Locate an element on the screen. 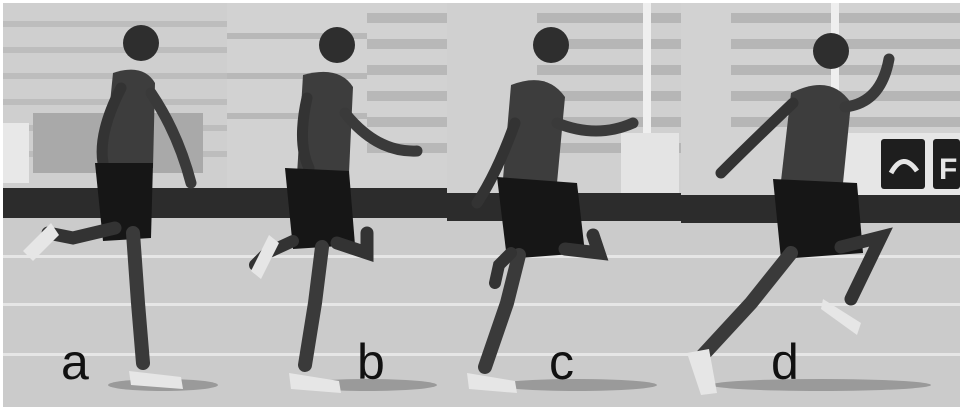 This screenshot has height=412, width=963. panel-b-label: b is located at coordinates (371, 362).